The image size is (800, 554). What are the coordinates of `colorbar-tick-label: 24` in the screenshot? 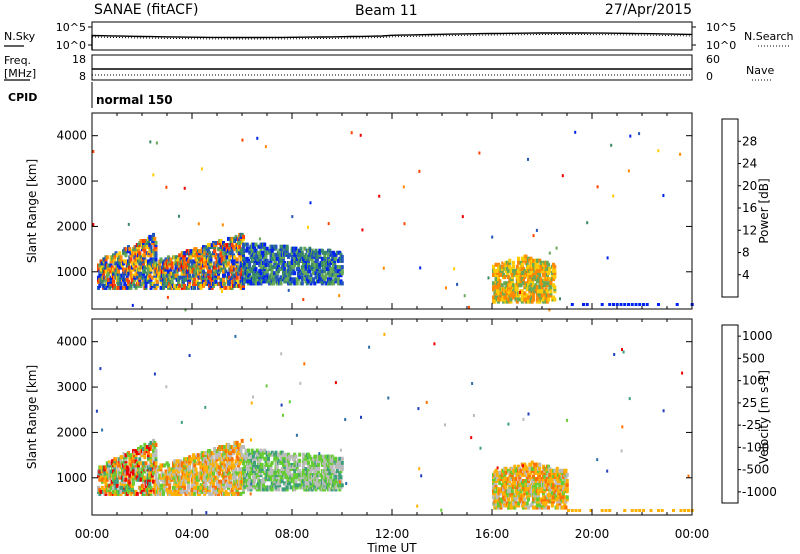 It's located at (749, 164).